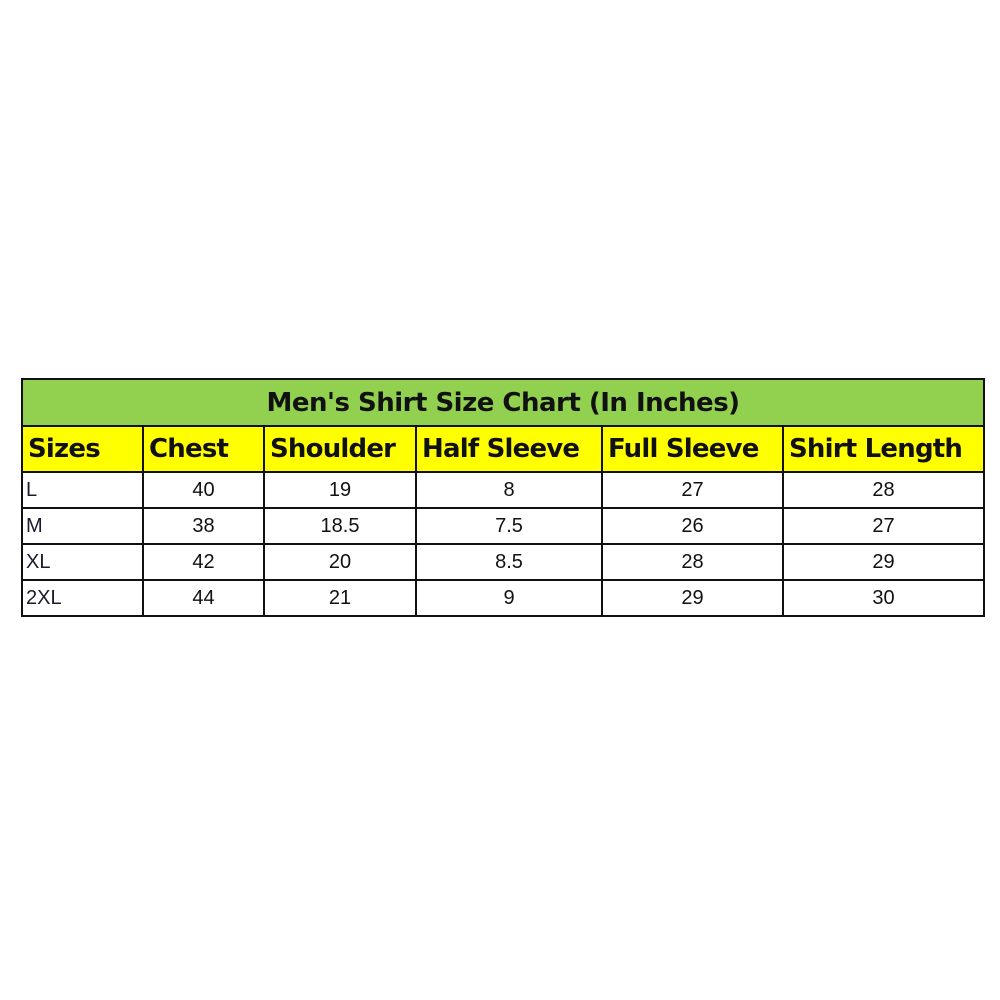 The image size is (1000, 1000). Describe the element at coordinates (82, 449) in the screenshot. I see `header-sizes: Sizes` at that location.